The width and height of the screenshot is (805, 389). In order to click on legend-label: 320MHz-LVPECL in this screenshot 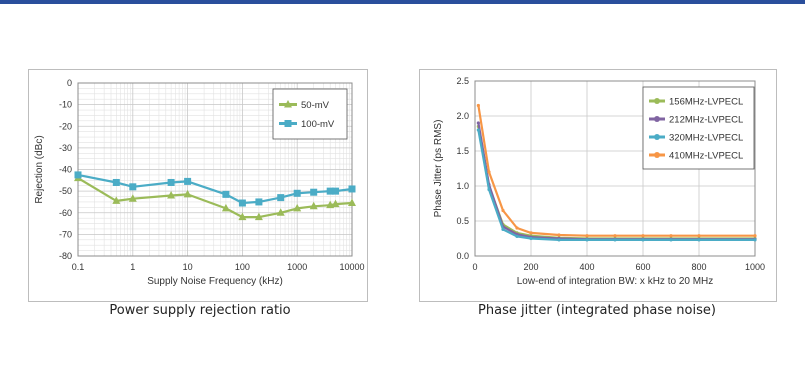, I will do `click(706, 138)`.